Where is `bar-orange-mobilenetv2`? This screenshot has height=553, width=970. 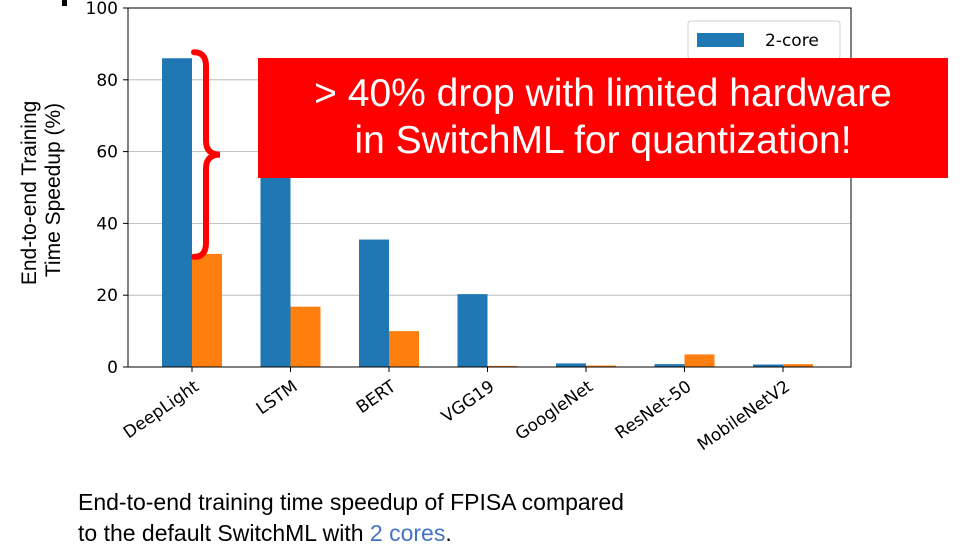 bar-orange-mobilenetv2 is located at coordinates (798, 365).